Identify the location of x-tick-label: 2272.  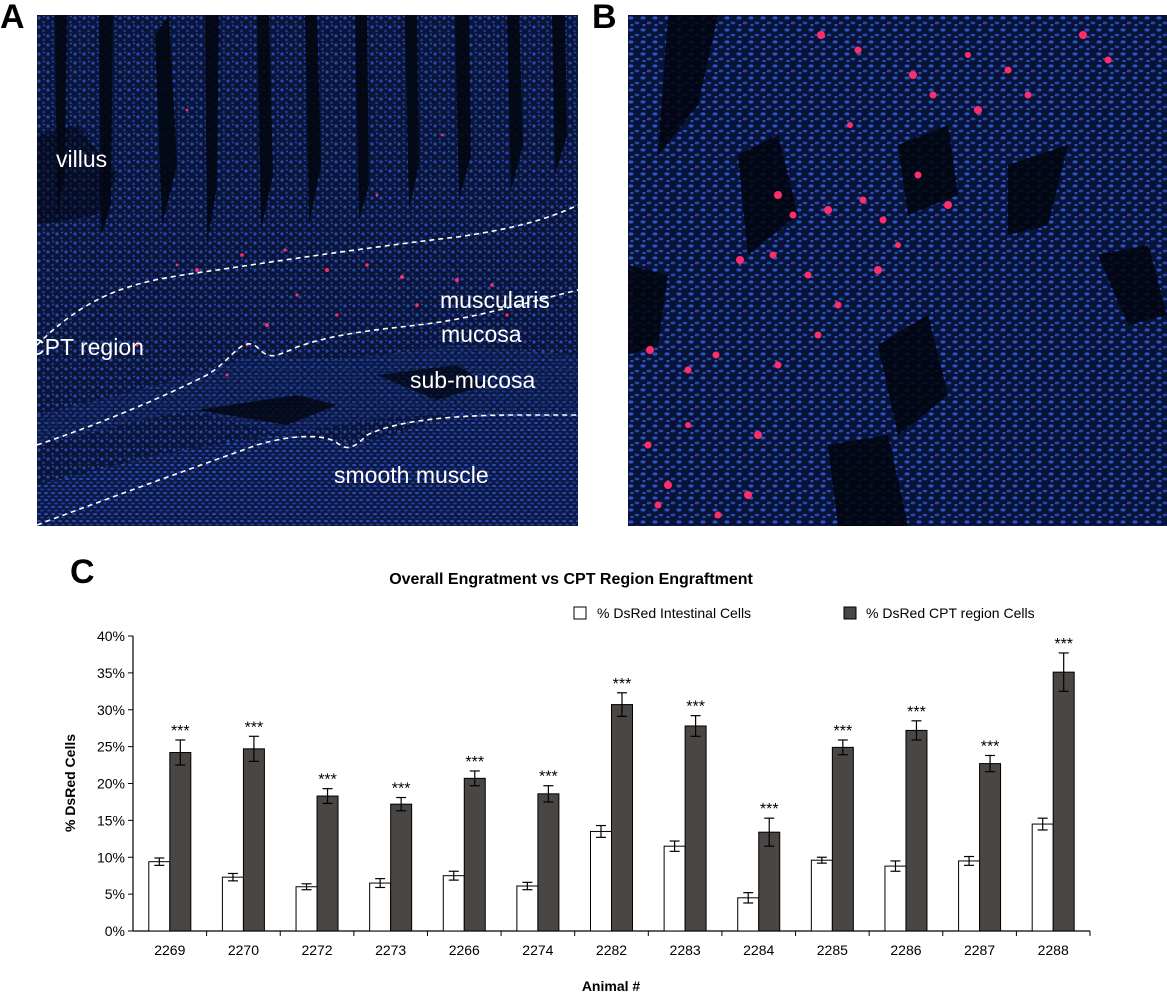
(316, 950).